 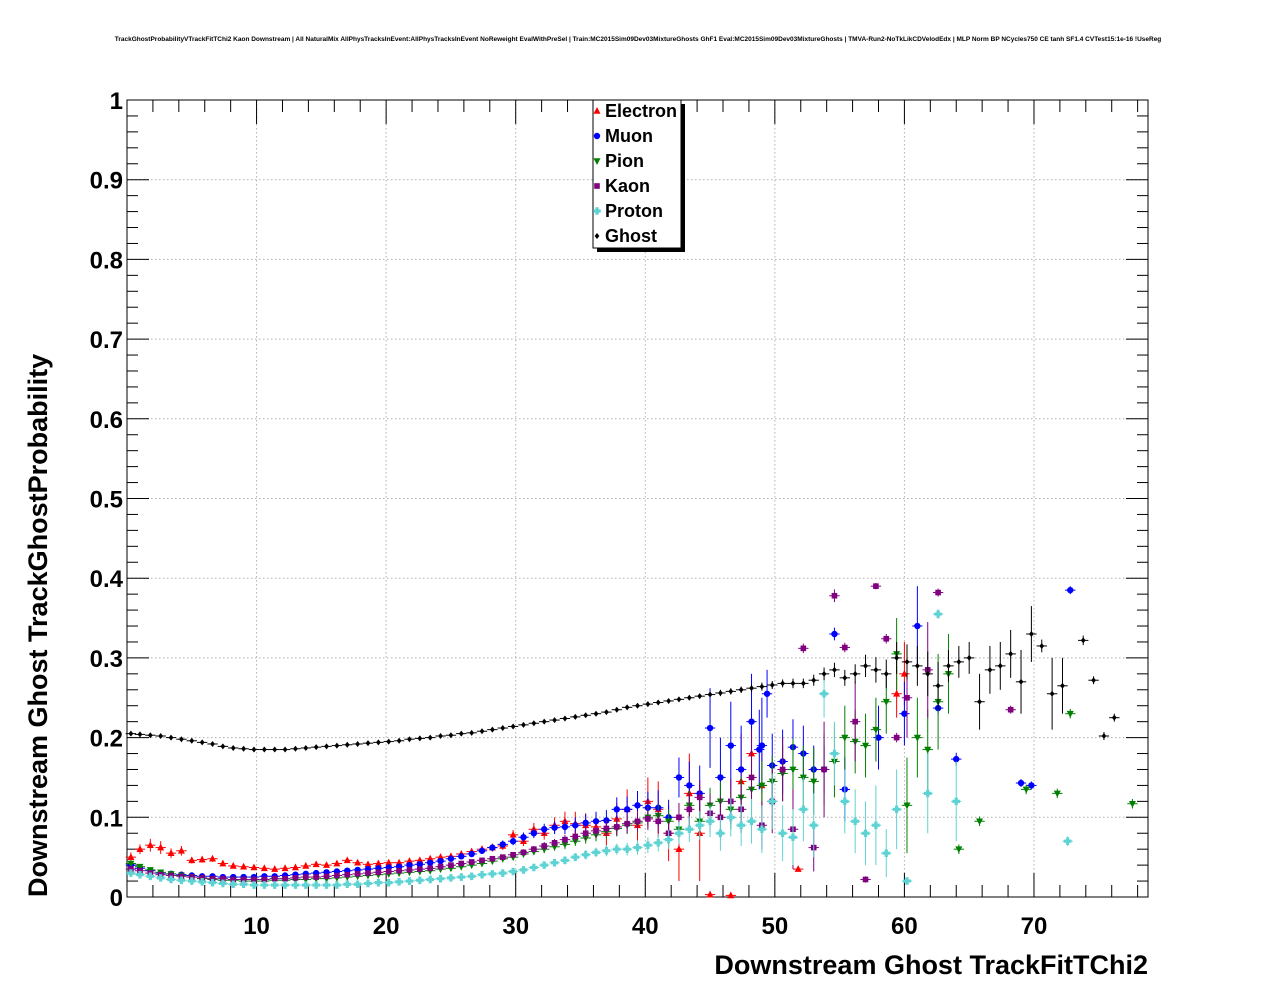 I want to click on legend-marker-kaon, so click(x=597, y=186).